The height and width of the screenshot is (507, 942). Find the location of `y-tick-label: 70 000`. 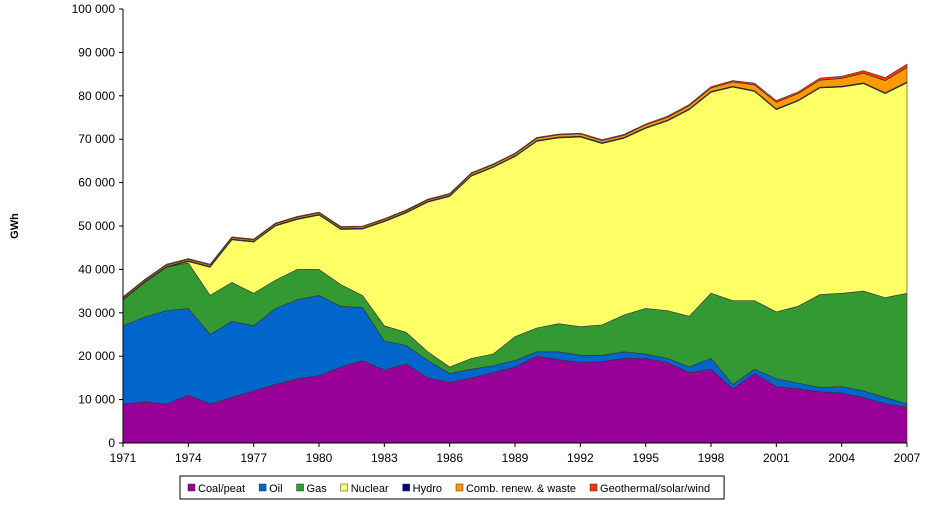

y-tick-label: 70 000 is located at coordinates (96, 139).